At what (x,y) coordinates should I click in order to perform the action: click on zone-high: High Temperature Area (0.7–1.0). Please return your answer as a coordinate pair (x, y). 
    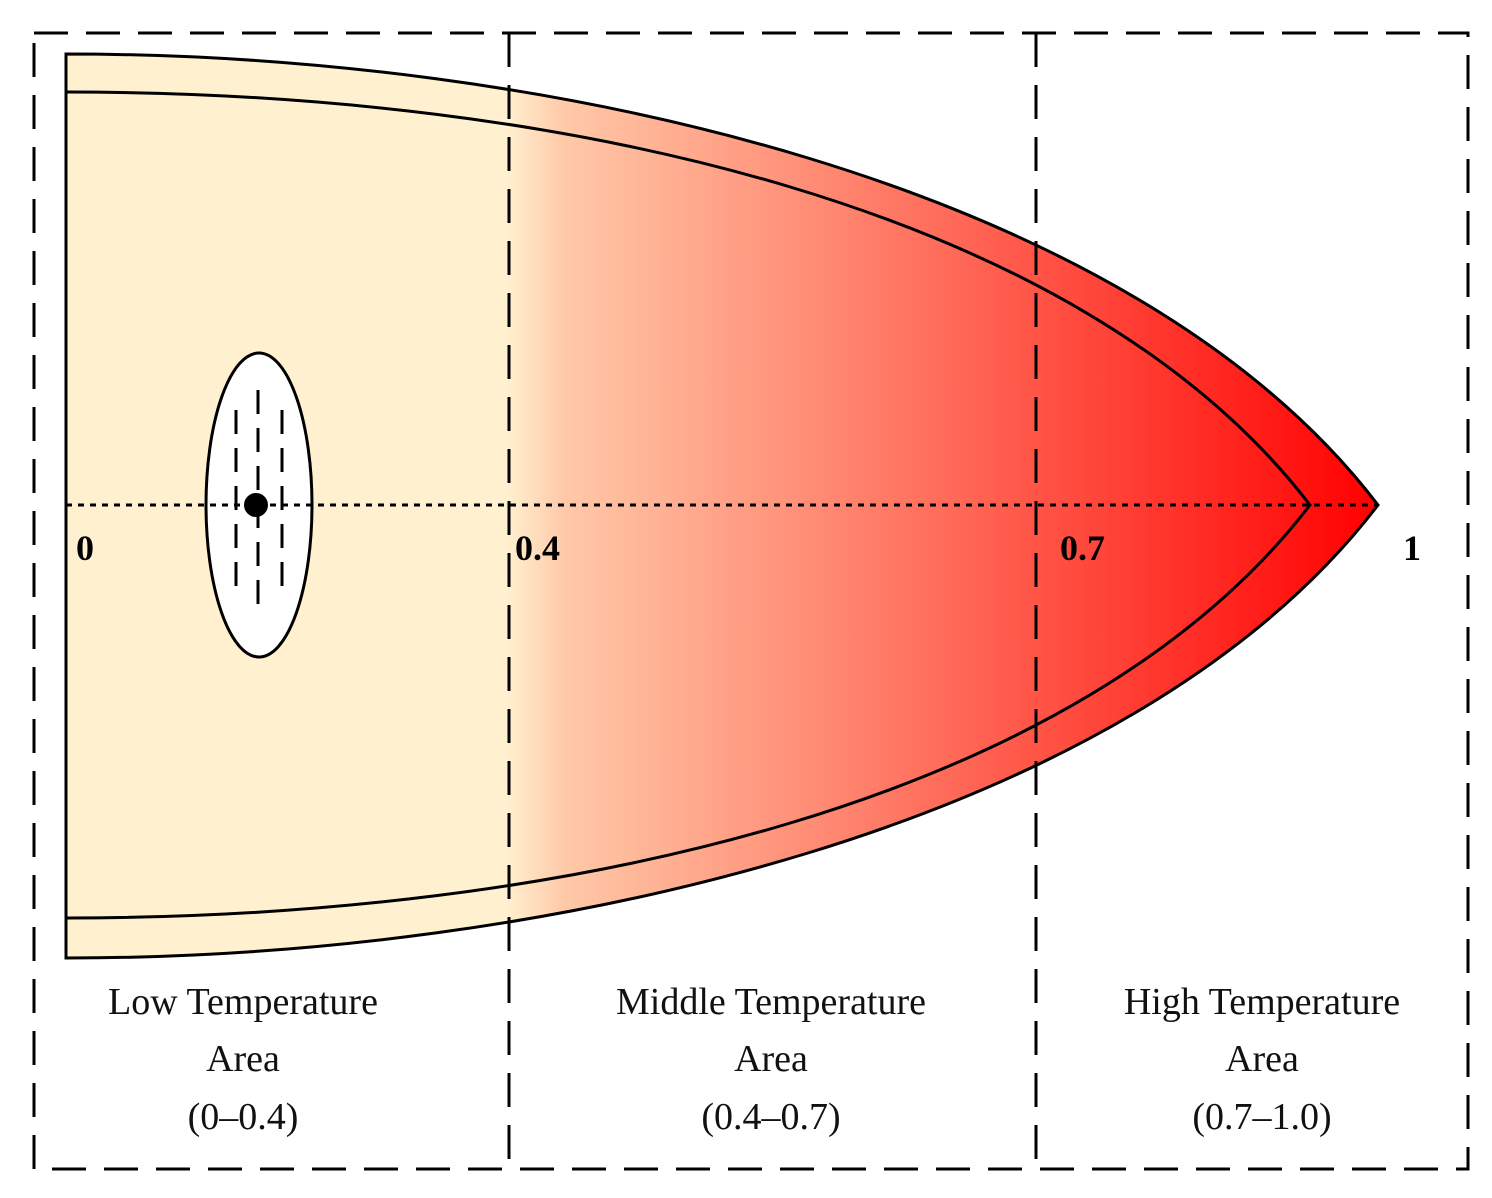
    Looking at the image, I should click on (1262, 1059).